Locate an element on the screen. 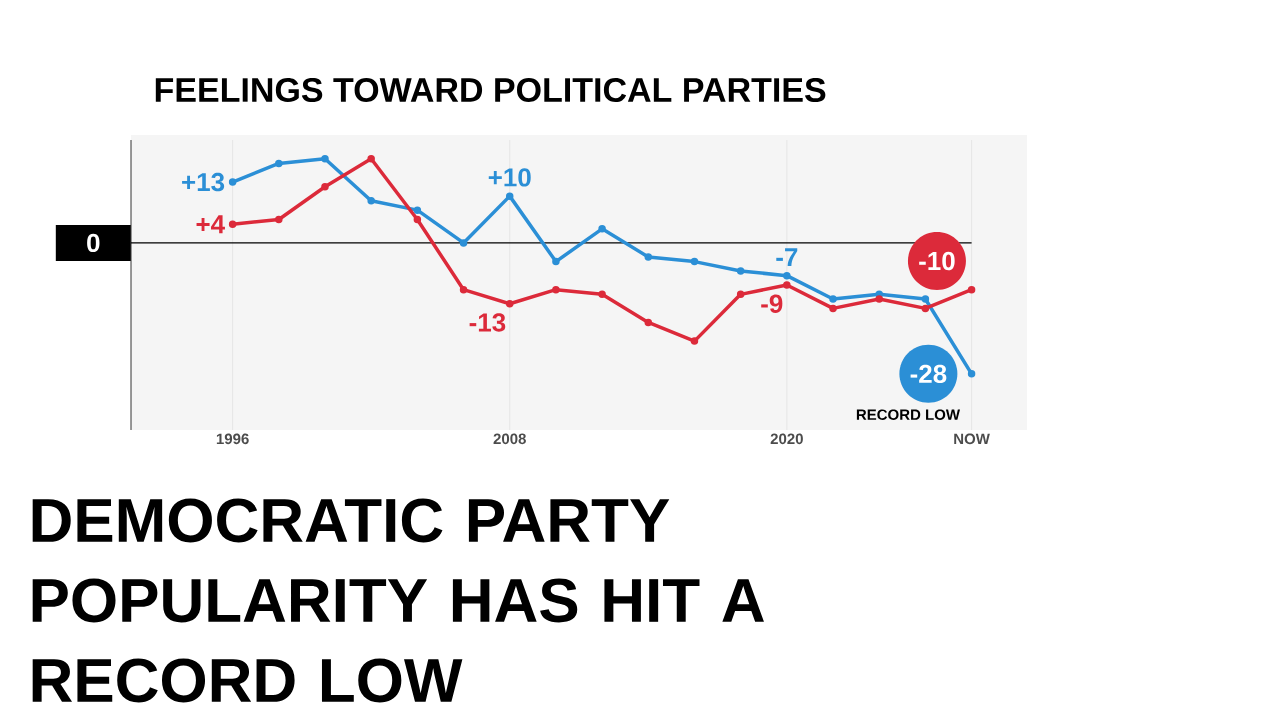  data-label: -28 is located at coordinates (928, 374).